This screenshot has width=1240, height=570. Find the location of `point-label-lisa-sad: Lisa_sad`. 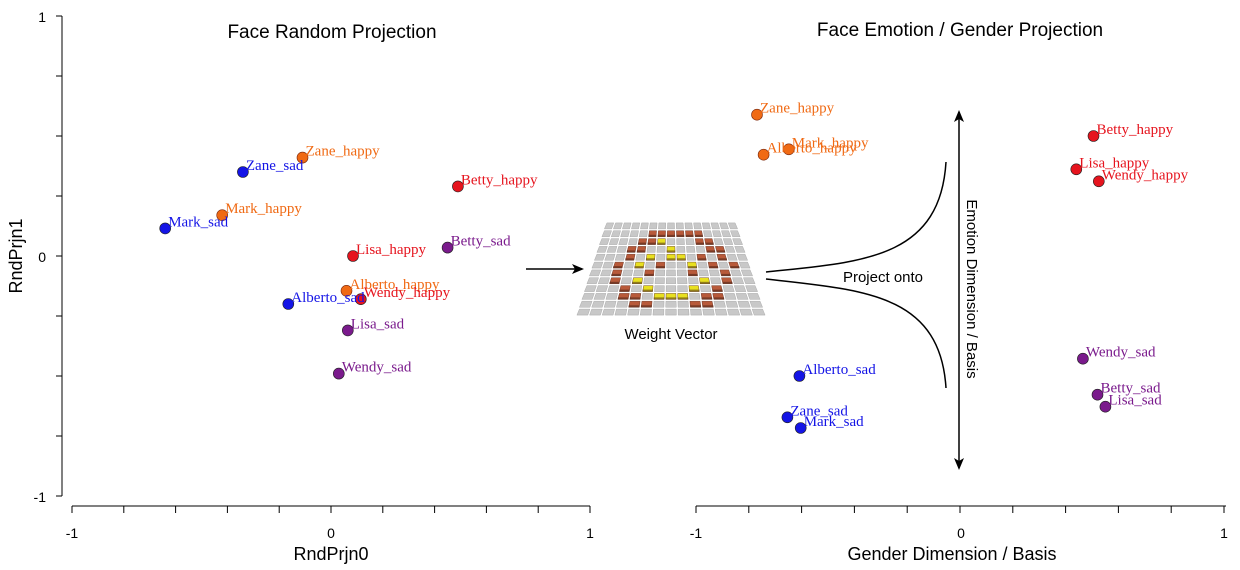

point-label-lisa-sad: Lisa_sad is located at coordinates (1135, 401).